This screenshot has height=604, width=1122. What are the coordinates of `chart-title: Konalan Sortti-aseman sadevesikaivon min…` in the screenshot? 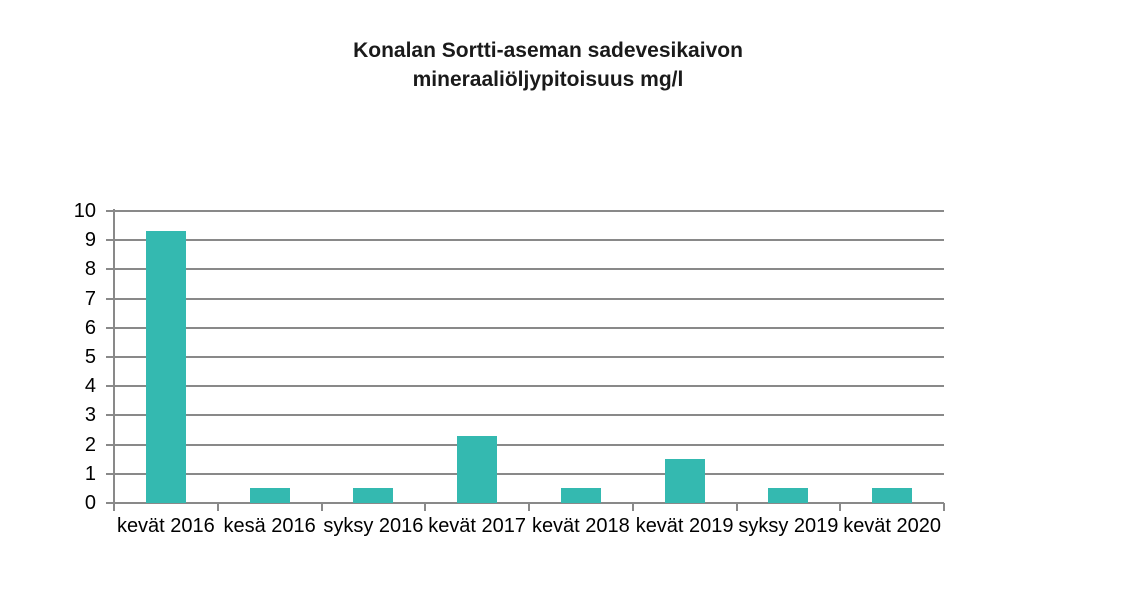 It's located at (548, 65).